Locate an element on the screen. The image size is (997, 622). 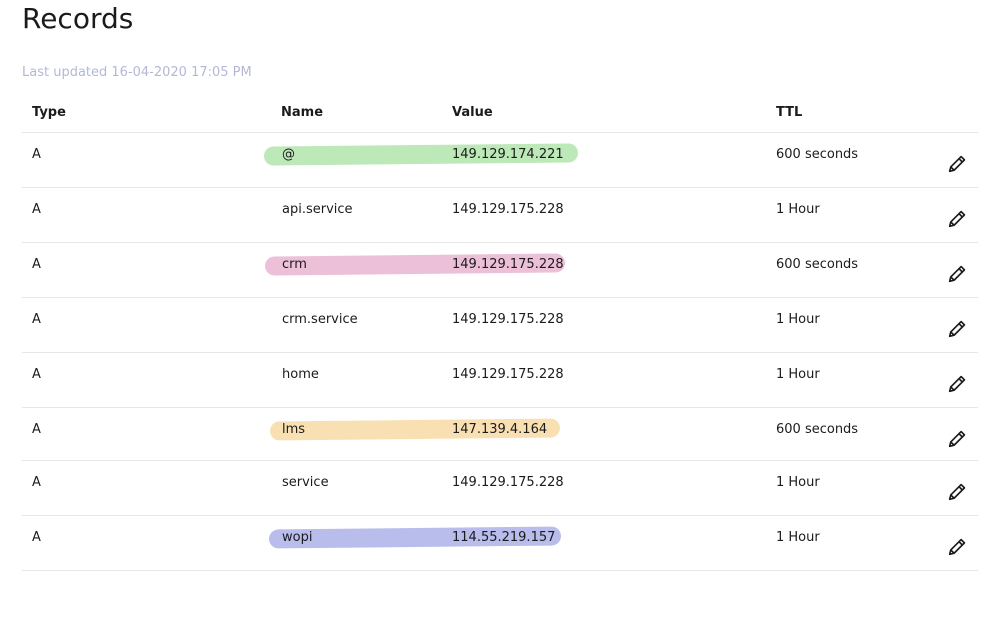
table-header-row: Type Name Value TTL is located at coordinates (500, 114).